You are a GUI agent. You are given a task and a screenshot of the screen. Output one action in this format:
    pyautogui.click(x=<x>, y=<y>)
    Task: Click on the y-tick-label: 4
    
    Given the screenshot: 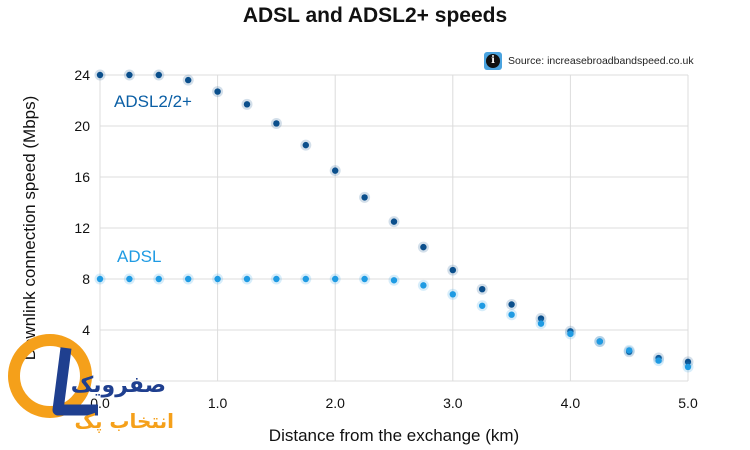 What is the action you would take?
    pyautogui.click(x=86, y=330)
    